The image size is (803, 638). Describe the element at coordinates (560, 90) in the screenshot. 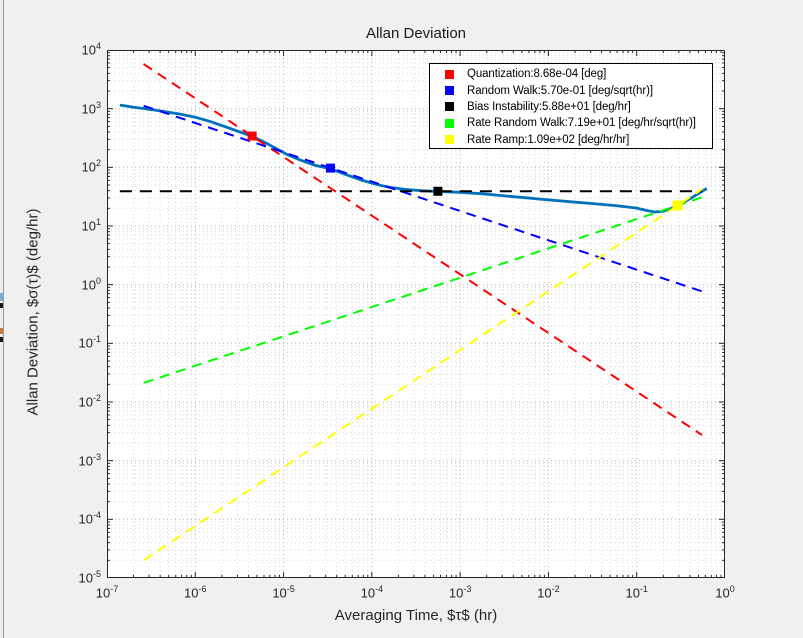

I see `legend-entry-label: Random Walk:5.70e-01 [deg/sqrt(hr)]` at that location.